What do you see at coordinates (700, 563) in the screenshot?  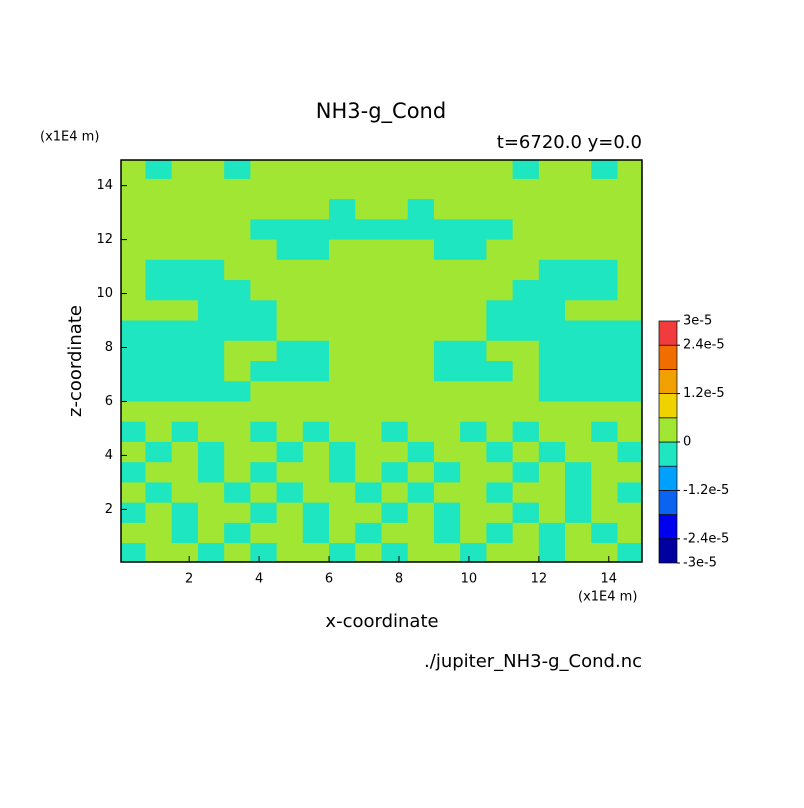 I see `colorbar-label: -3e-5` at bounding box center [700, 563].